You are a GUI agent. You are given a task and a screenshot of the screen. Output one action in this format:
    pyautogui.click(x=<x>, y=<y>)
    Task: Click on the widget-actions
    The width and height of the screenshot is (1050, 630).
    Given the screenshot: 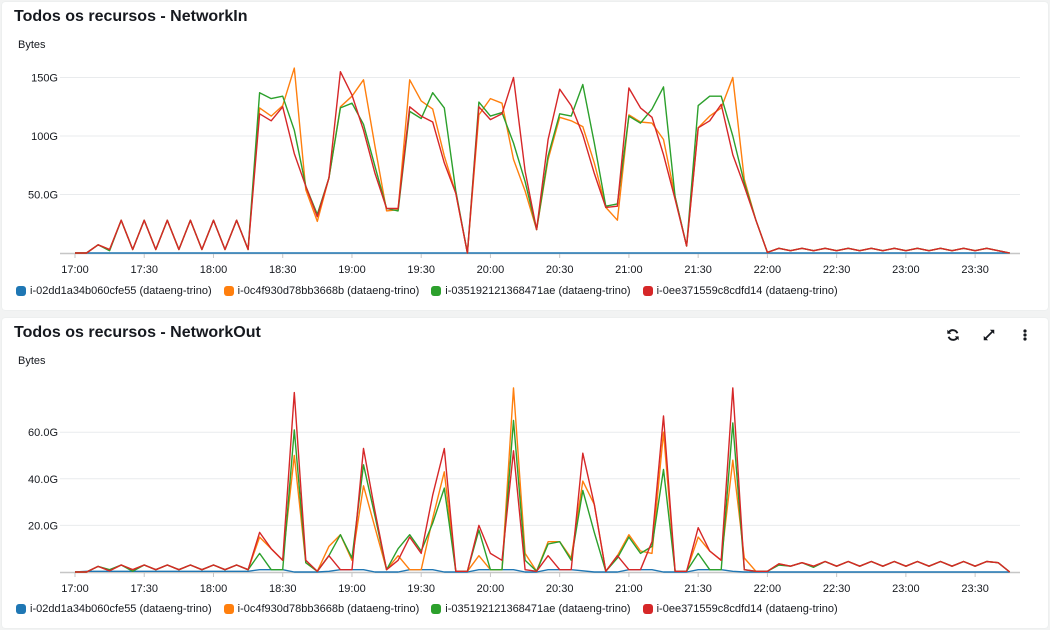 What is the action you would take?
    pyautogui.click(x=989, y=335)
    